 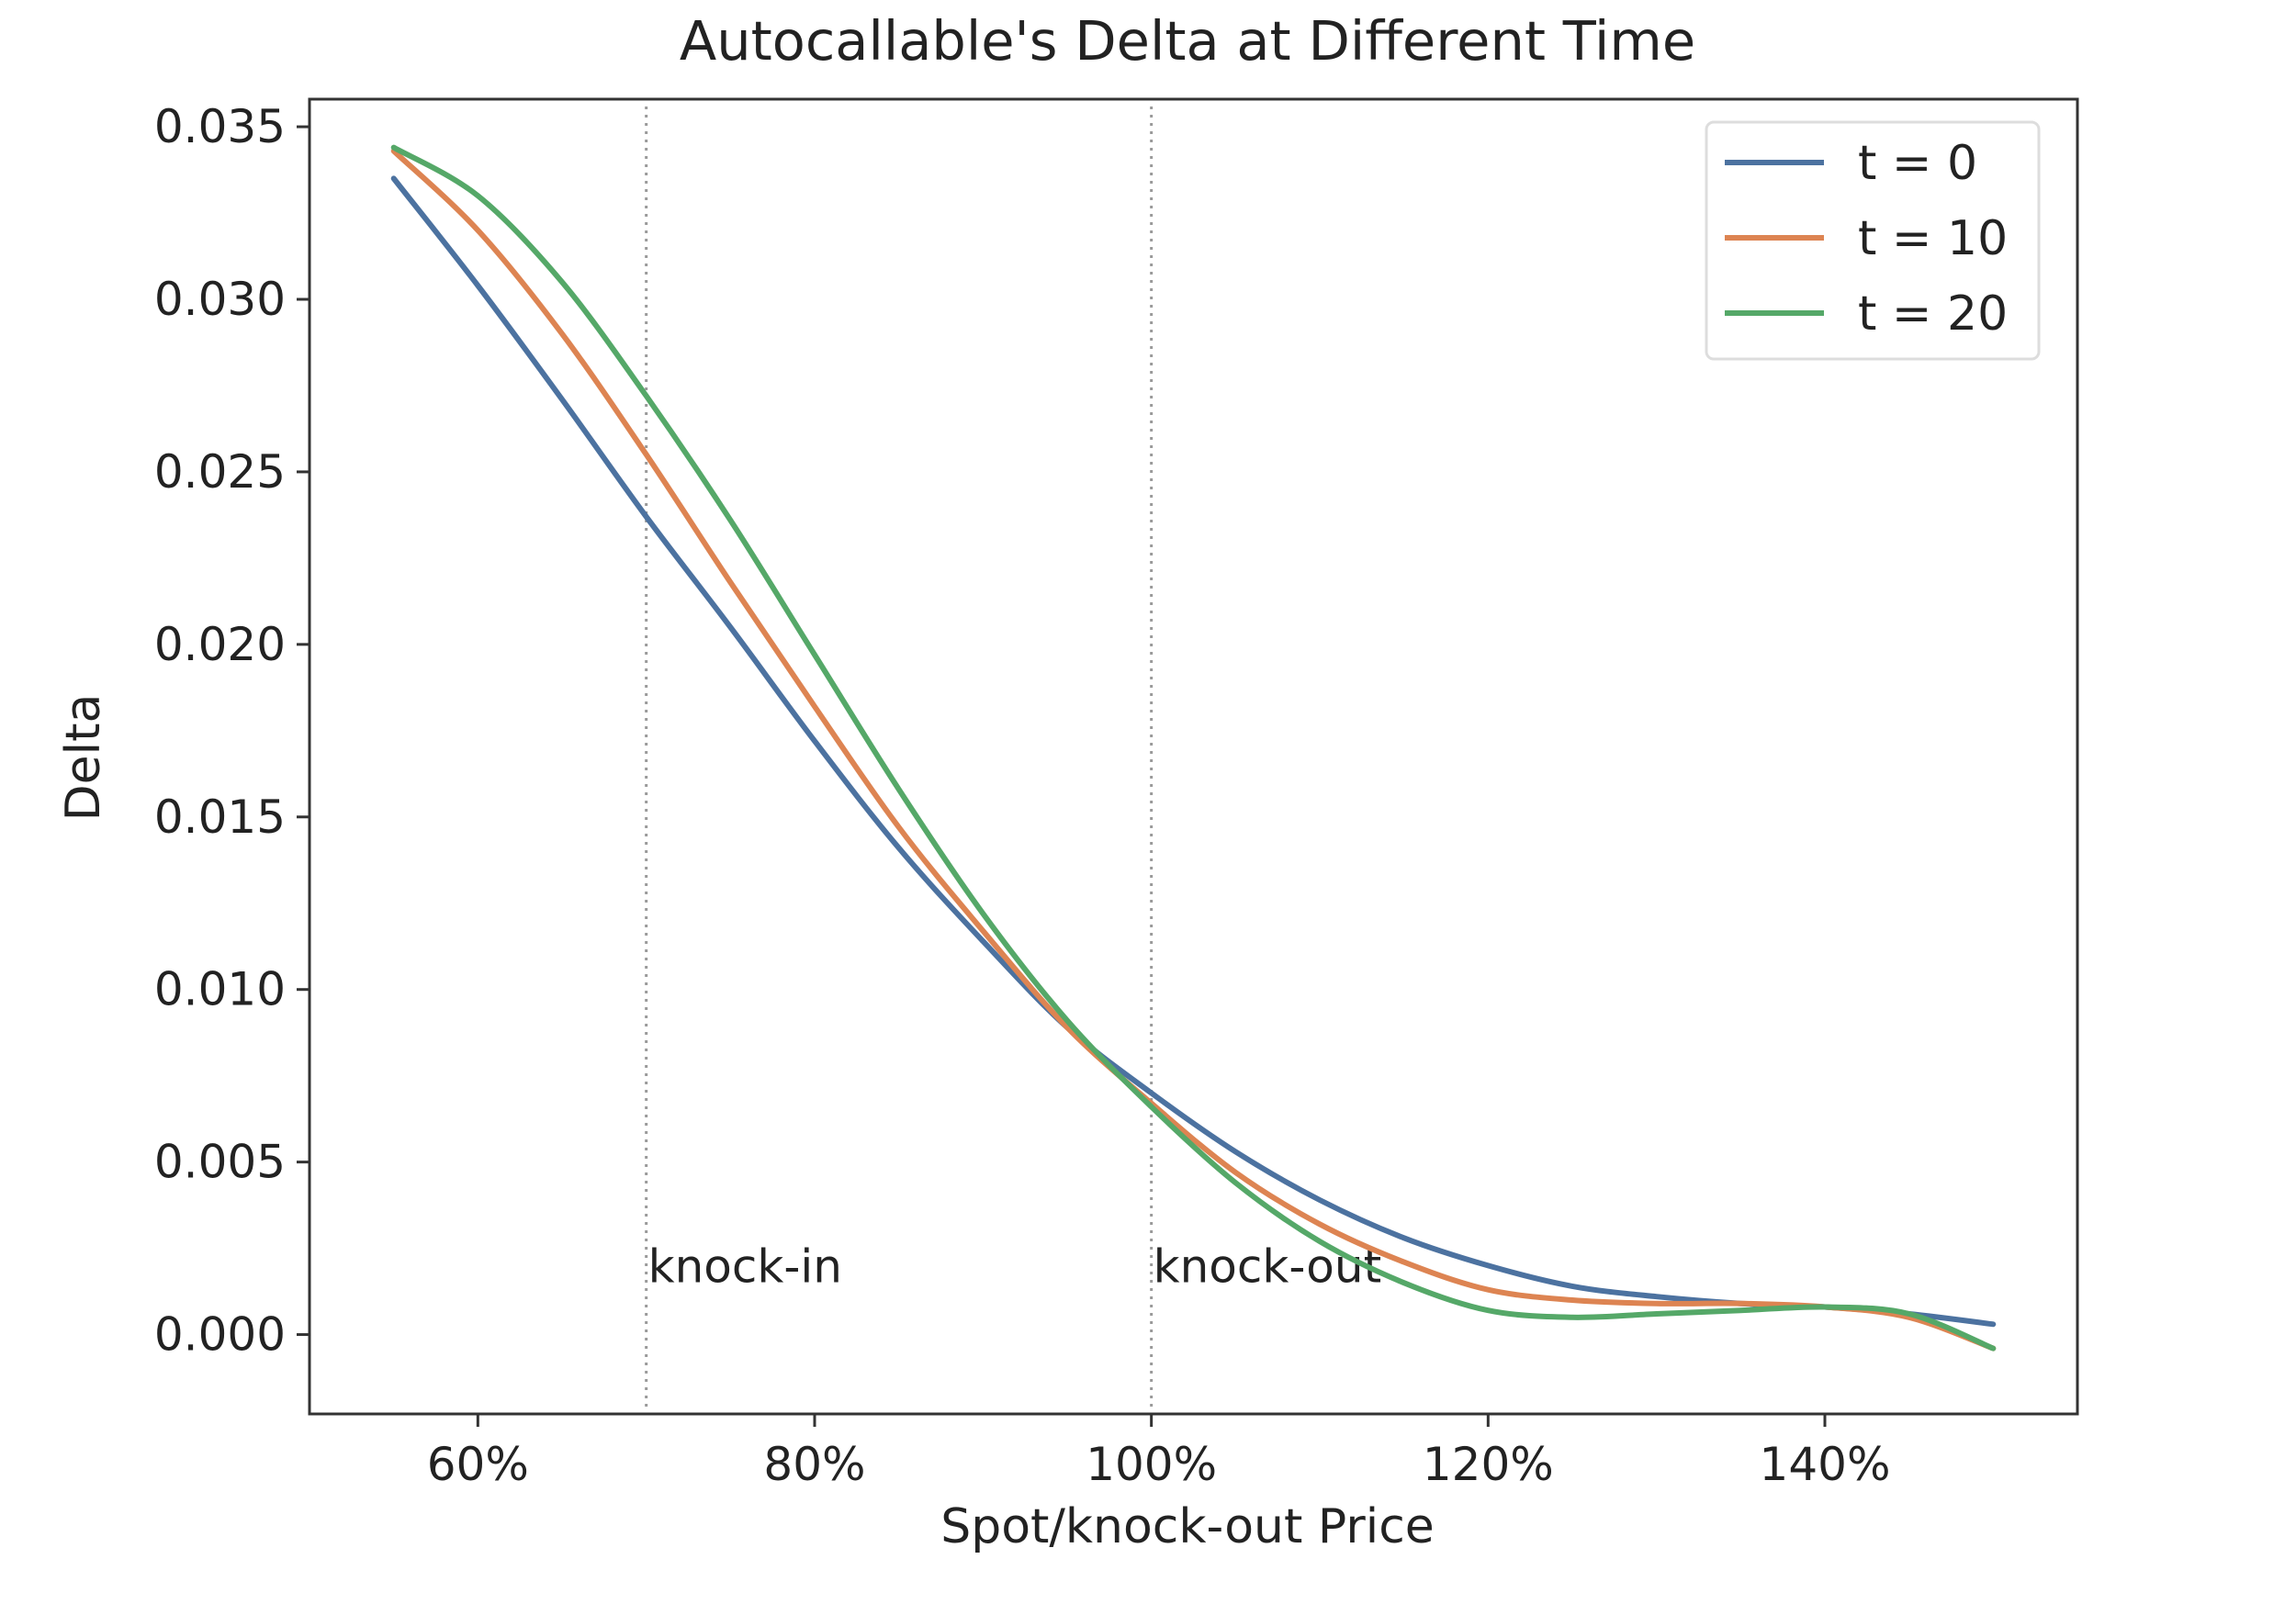 What do you see at coordinates (1268, 1266) in the screenshot?
I see `annotation-knock-out: knock-out` at bounding box center [1268, 1266].